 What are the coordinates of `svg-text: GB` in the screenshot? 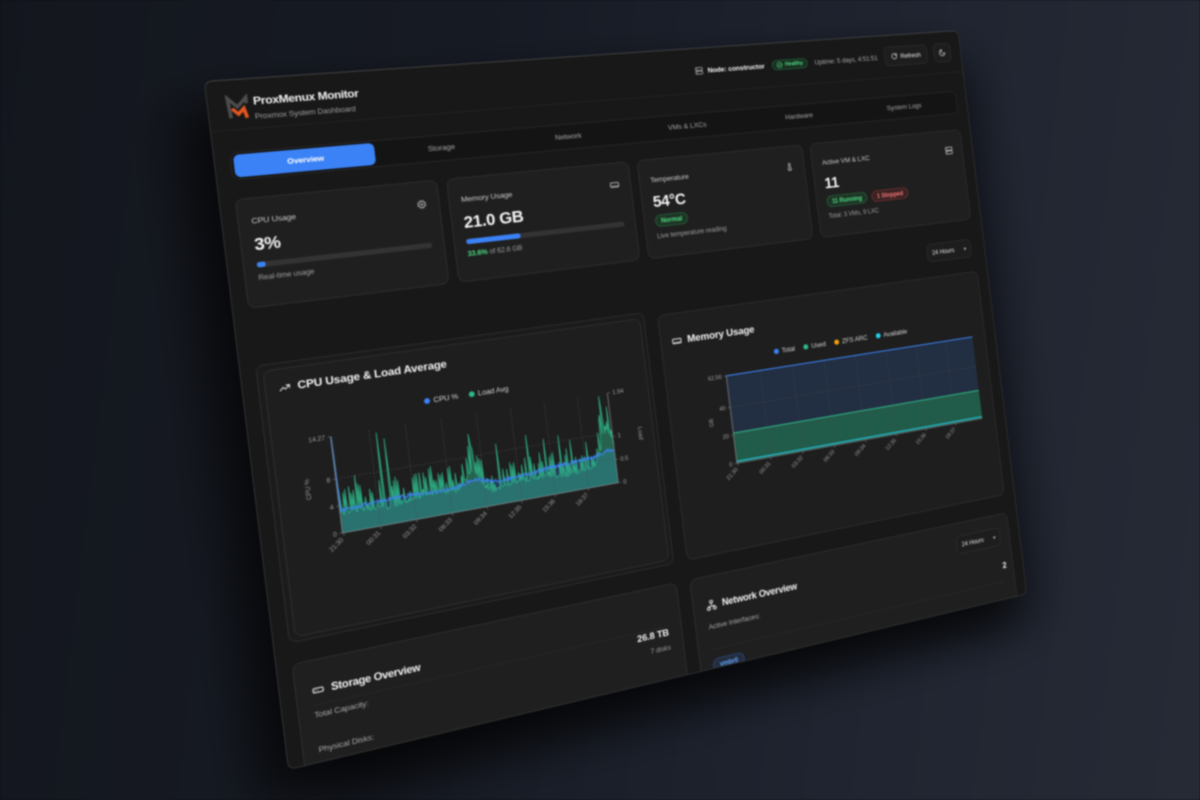 It's located at (711, 423).